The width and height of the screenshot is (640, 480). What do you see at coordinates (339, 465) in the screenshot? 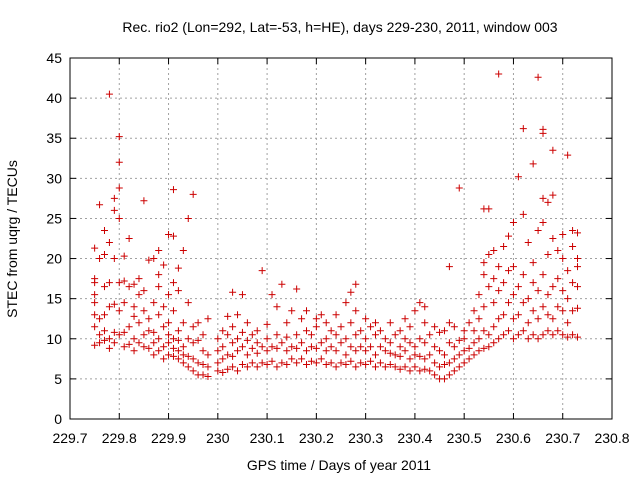
I see `x-axis-label: GPS time / Days of year 2011` at bounding box center [339, 465].